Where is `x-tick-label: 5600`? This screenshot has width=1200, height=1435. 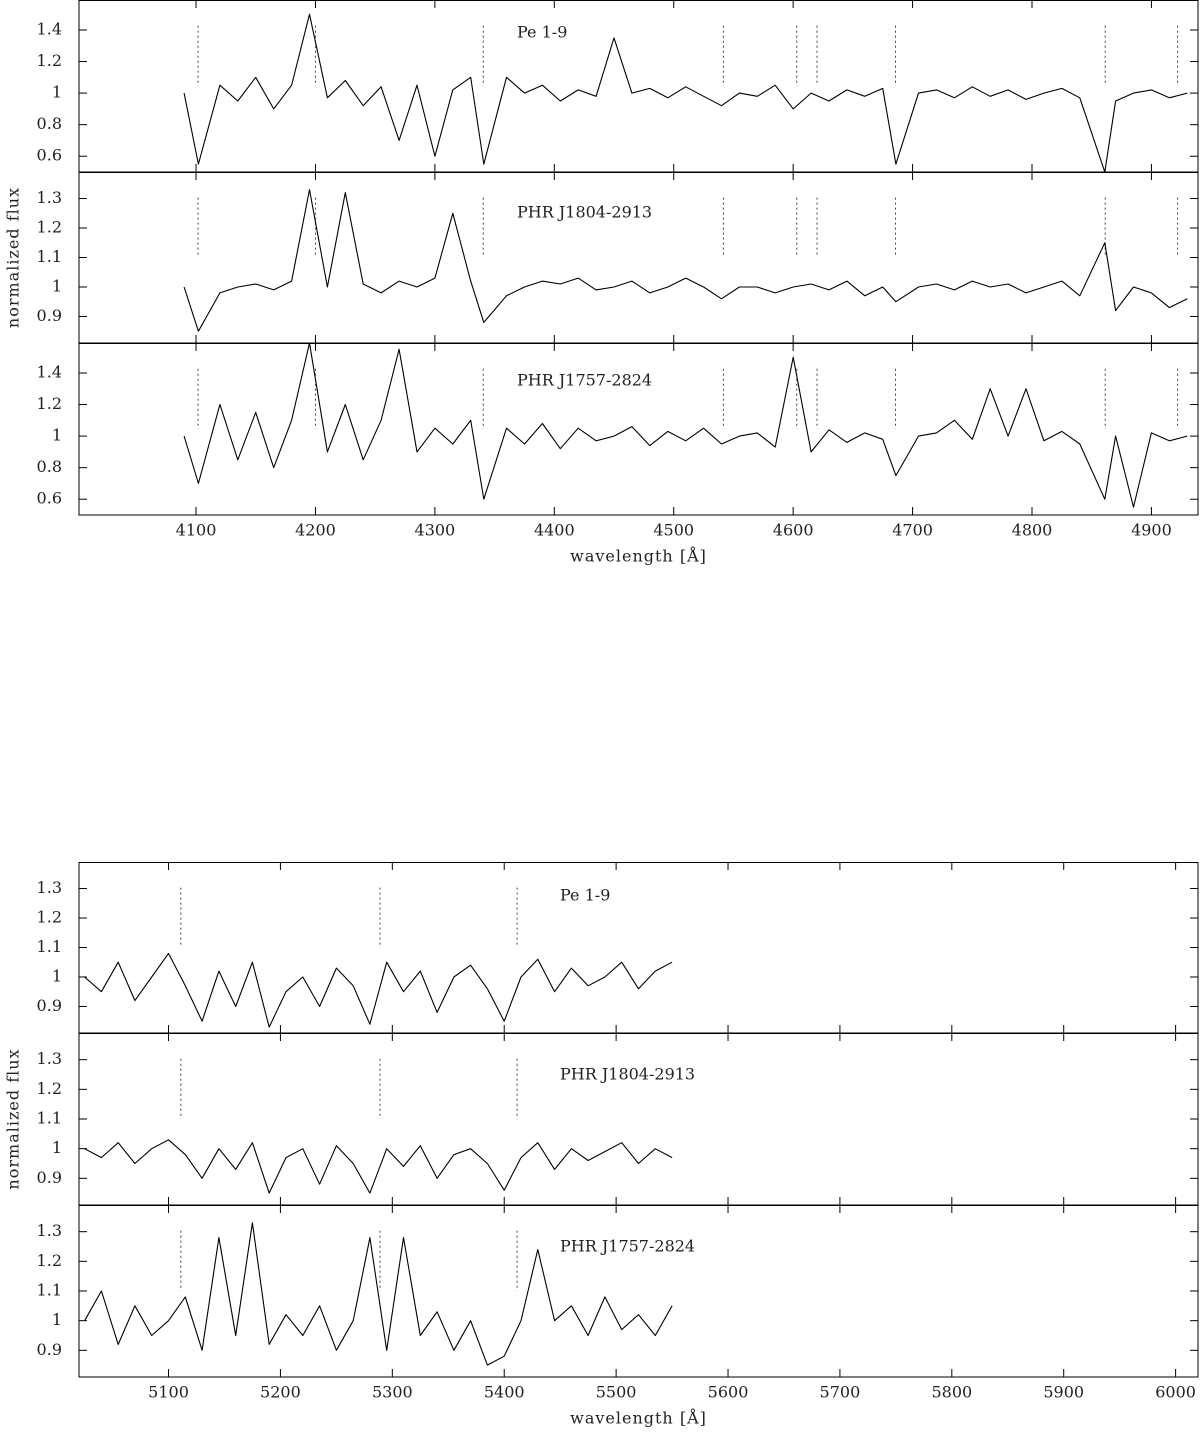
x-tick-label: 5600 is located at coordinates (728, 1392).